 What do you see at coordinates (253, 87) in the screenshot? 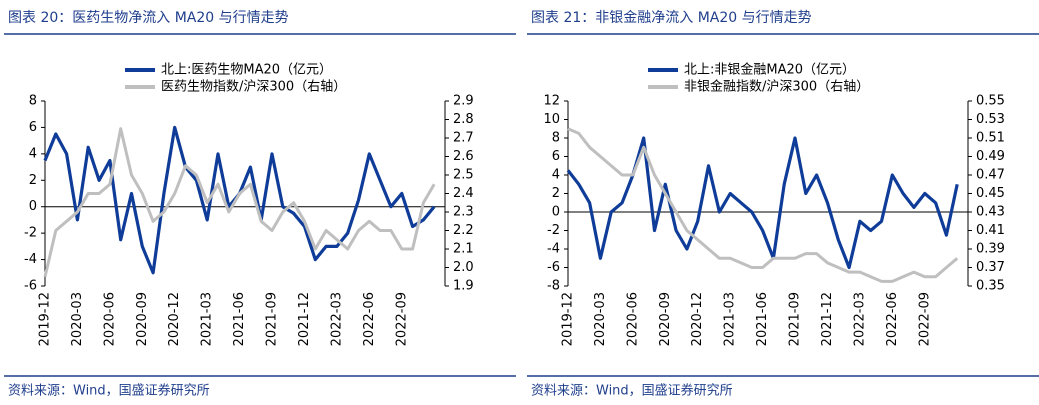
I see `legend-label: 医药生物指数/沪深300（右轴）` at bounding box center [253, 87].